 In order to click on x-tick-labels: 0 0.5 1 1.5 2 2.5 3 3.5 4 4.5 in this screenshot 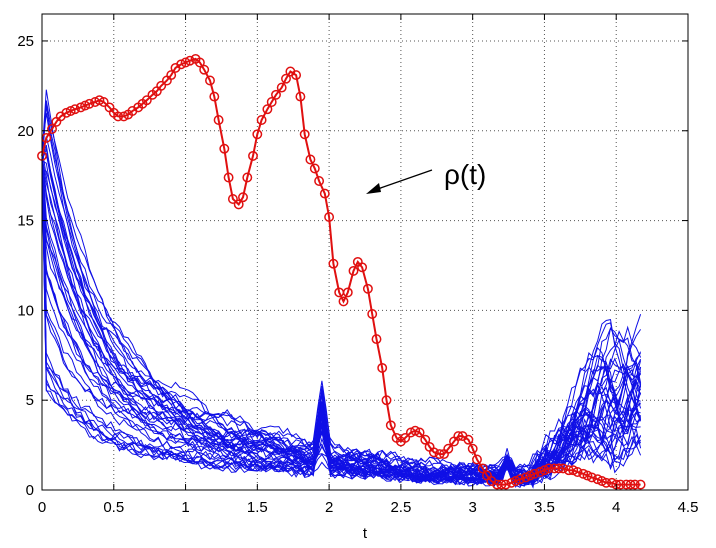, I will do `click(368, 507)`.